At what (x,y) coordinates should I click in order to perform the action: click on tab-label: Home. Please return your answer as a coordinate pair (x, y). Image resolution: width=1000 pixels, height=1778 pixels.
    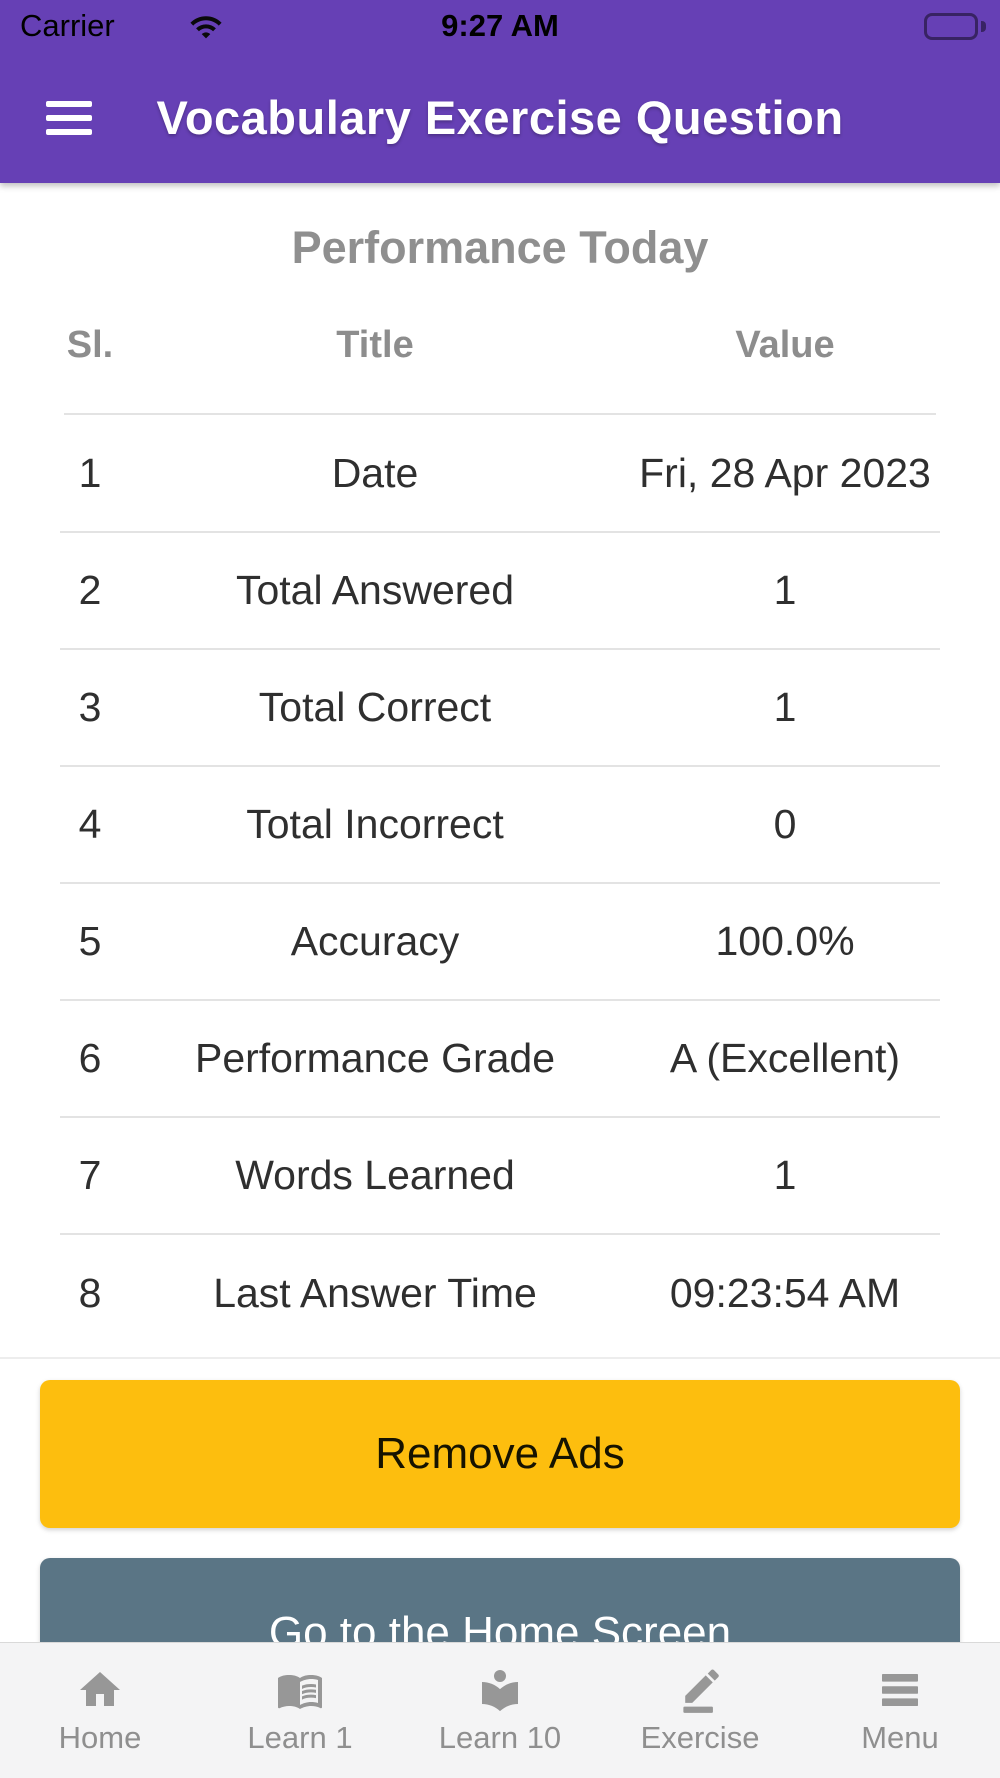
    Looking at the image, I should click on (100, 1737).